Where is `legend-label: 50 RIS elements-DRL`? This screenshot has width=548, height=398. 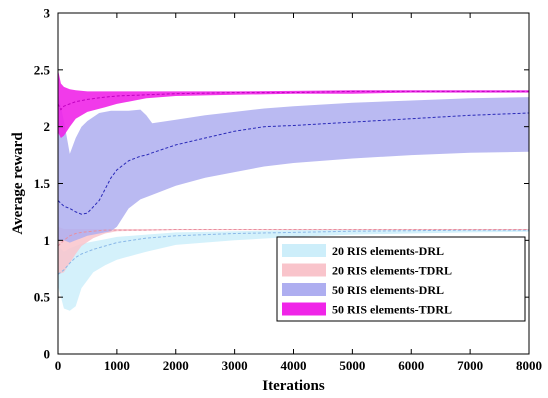
legend-label: 50 RIS elements-DRL is located at coordinates (388, 290).